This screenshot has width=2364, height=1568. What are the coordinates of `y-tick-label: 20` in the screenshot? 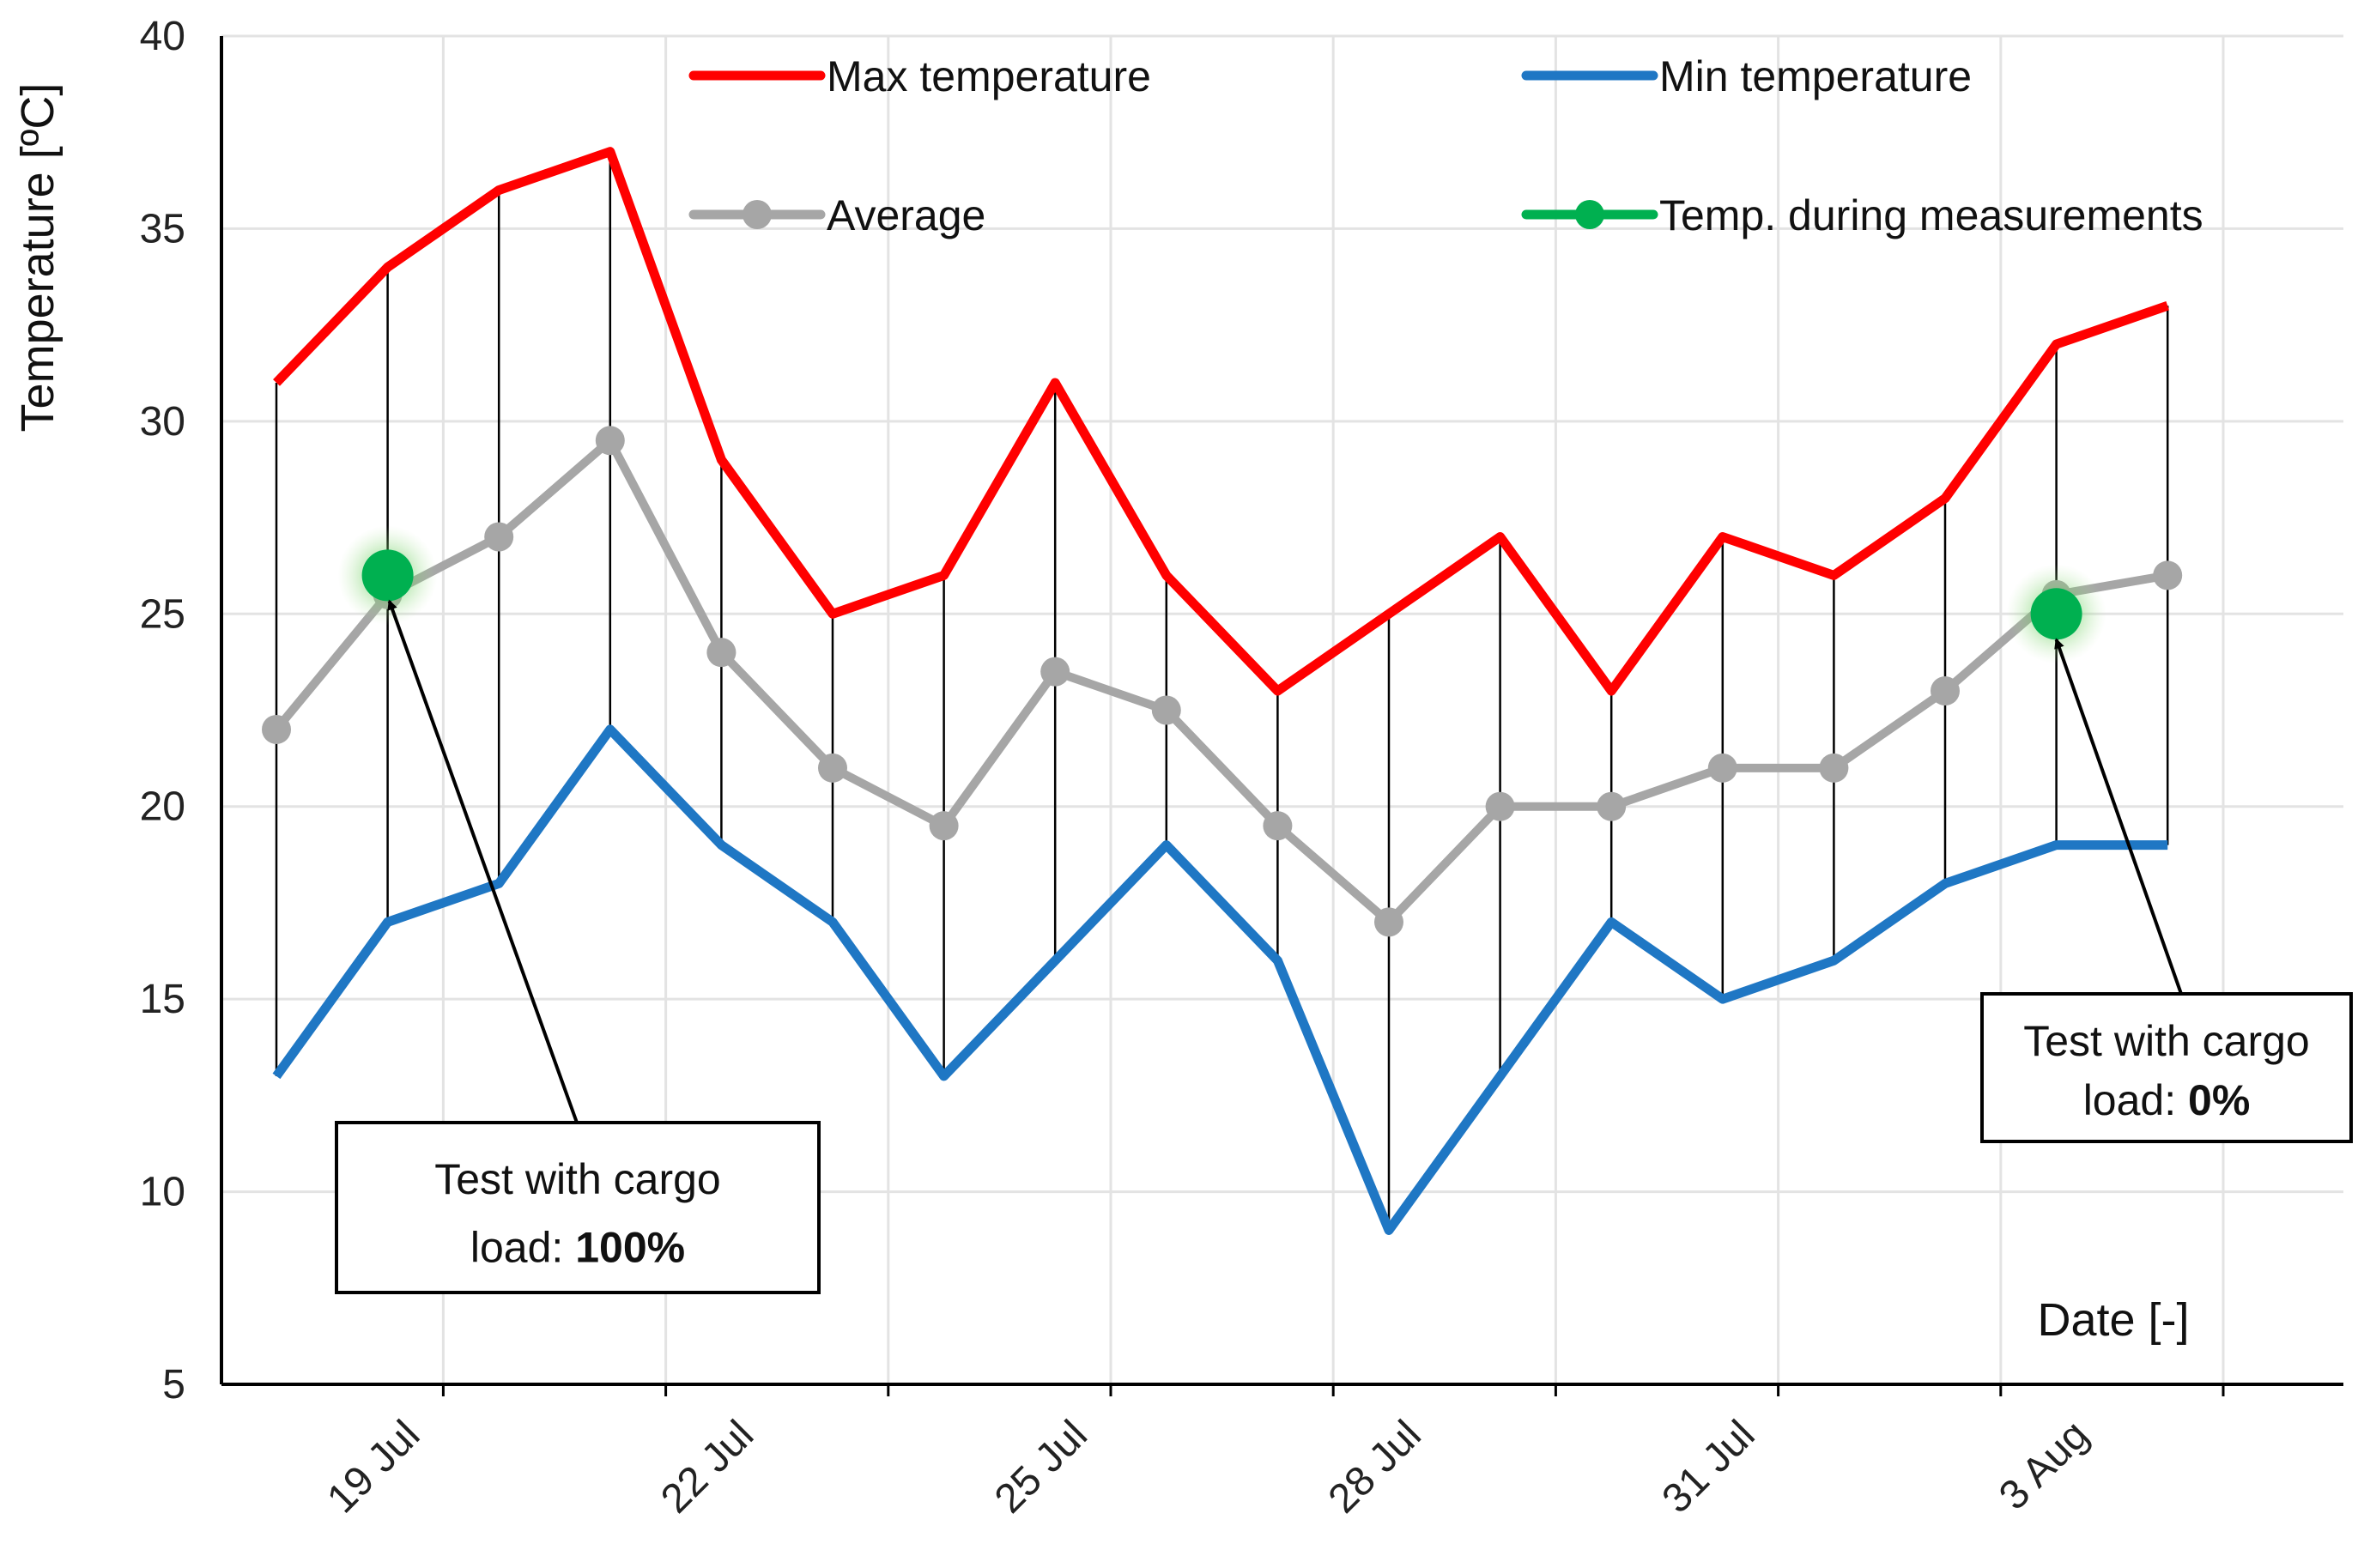 It's located at (162, 807).